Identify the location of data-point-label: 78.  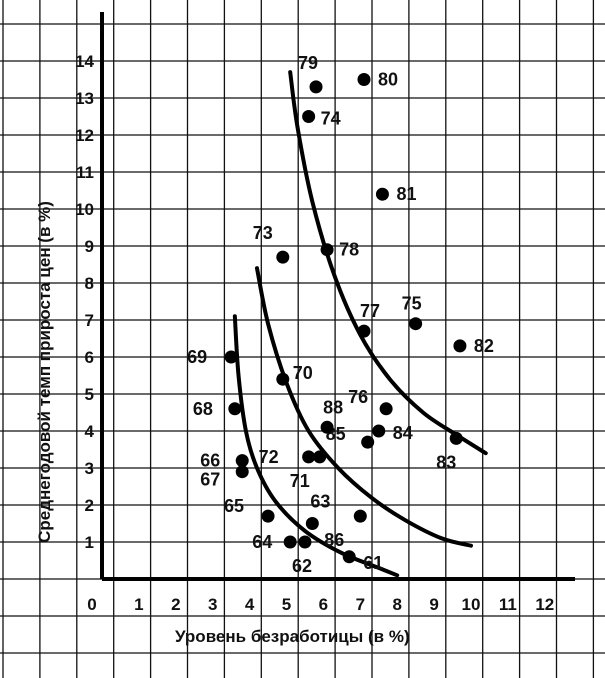
(349, 250).